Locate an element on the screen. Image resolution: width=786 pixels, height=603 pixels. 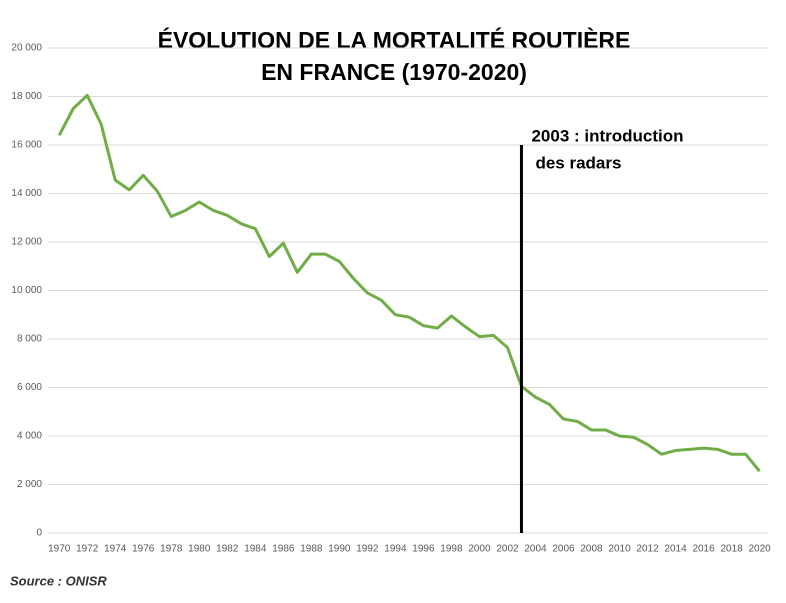
y-tick-label: 2 000 is located at coordinates (29, 484).